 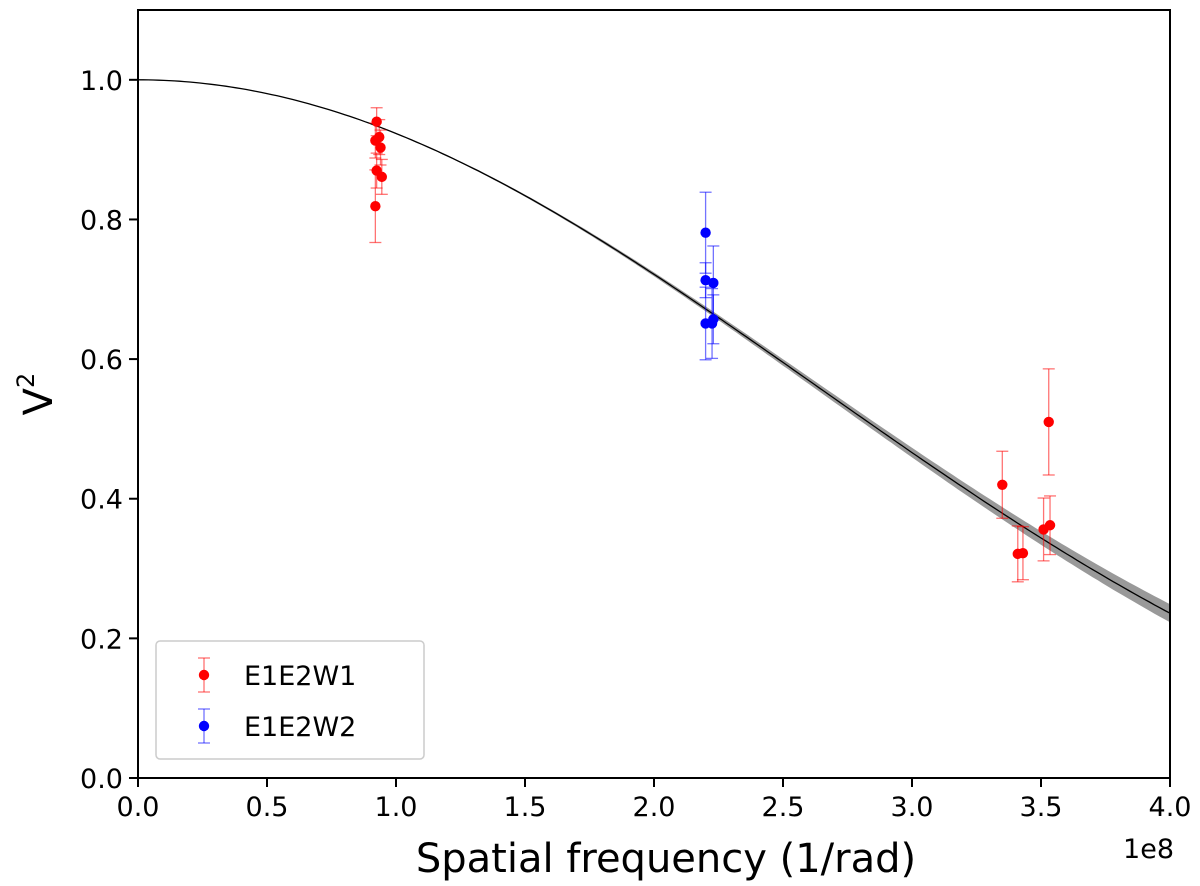 What do you see at coordinates (138, 807) in the screenshot?
I see `x-tick-label: 0.0` at bounding box center [138, 807].